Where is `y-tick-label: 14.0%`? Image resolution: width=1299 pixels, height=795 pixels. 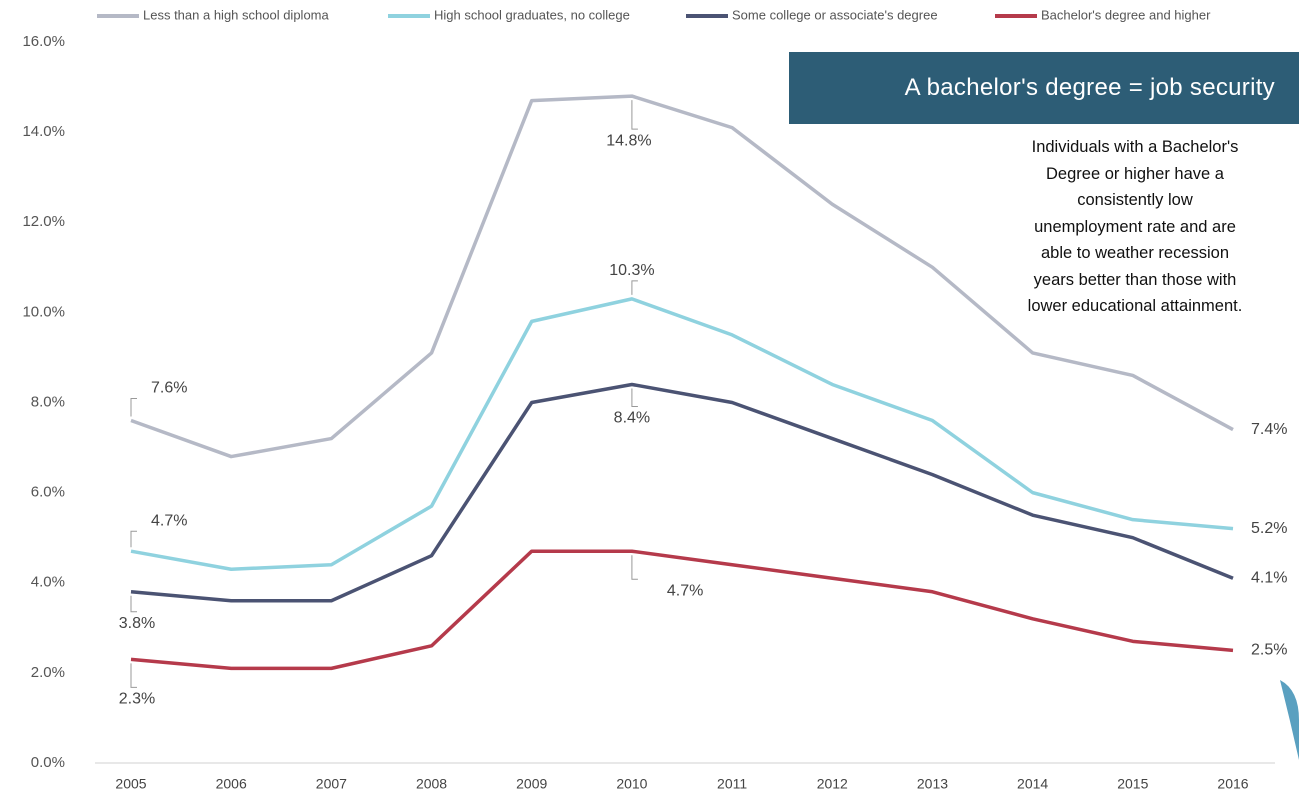
y-tick-label: 14.0% is located at coordinates (43, 131).